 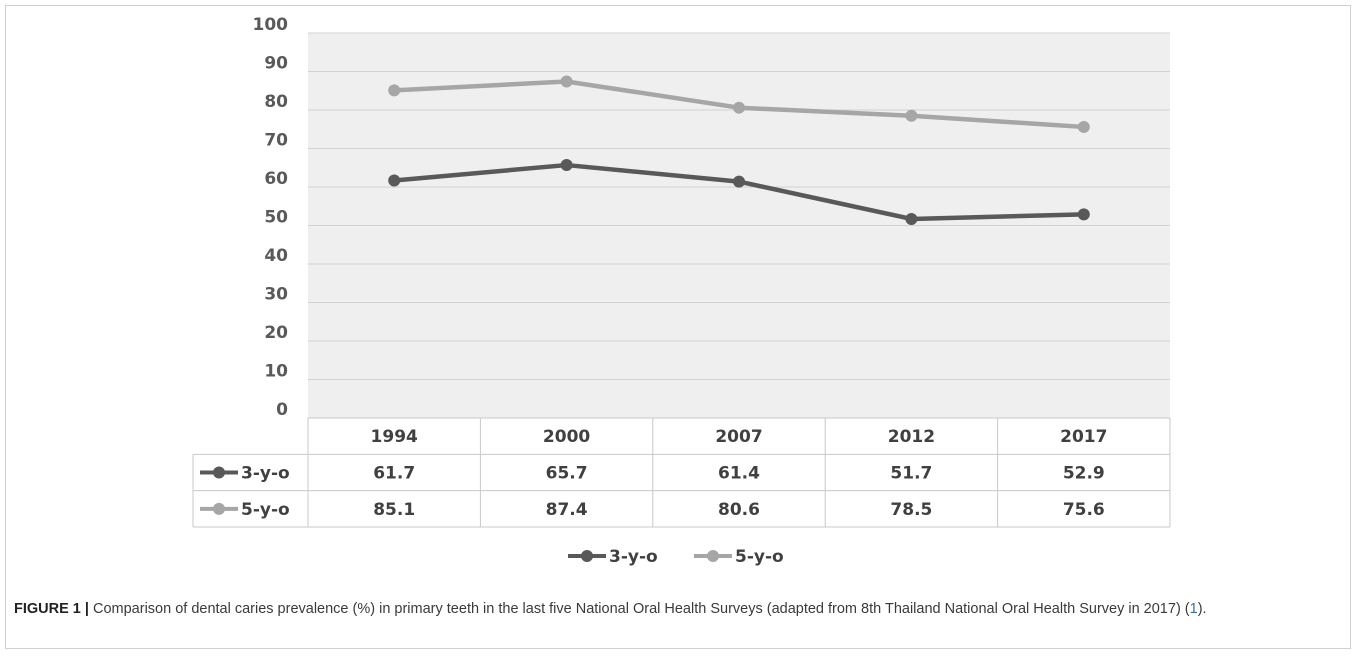 What do you see at coordinates (911, 510) in the screenshot?
I see `table-value-cell: 78.5` at bounding box center [911, 510].